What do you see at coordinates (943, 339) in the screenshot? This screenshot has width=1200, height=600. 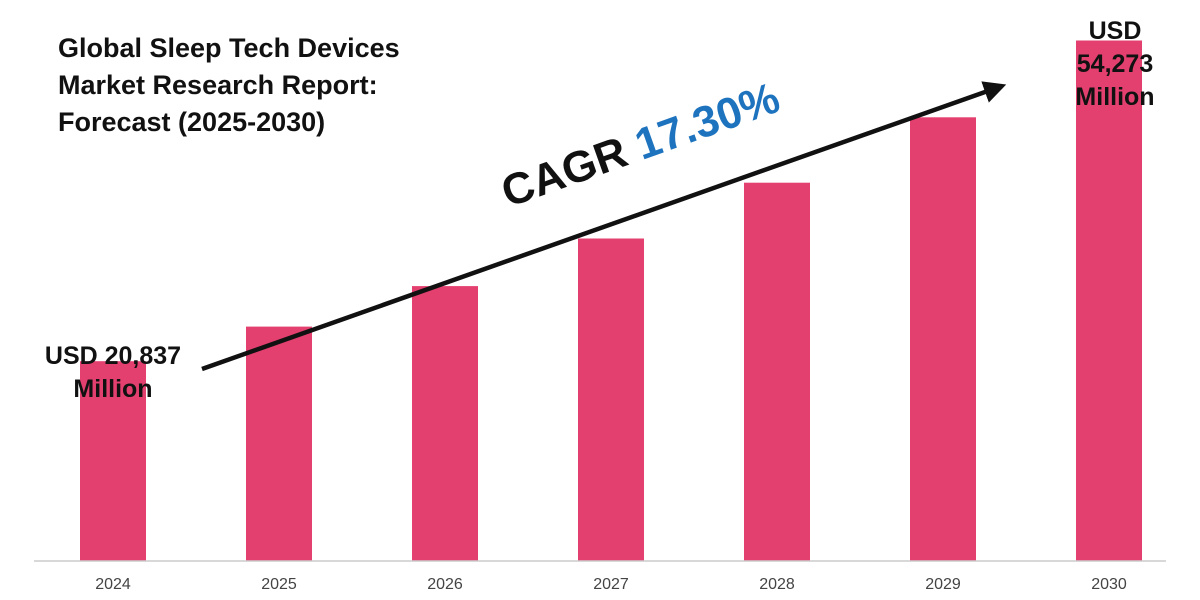 I see `bar-2029` at bounding box center [943, 339].